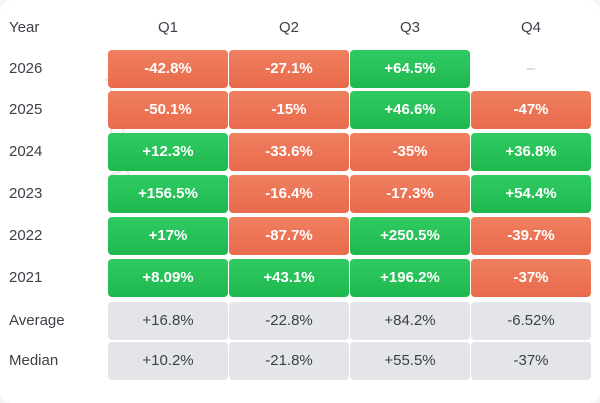 The height and width of the screenshot is (403, 600). I want to click on cell-average-q1: +16.8%, so click(168, 321).